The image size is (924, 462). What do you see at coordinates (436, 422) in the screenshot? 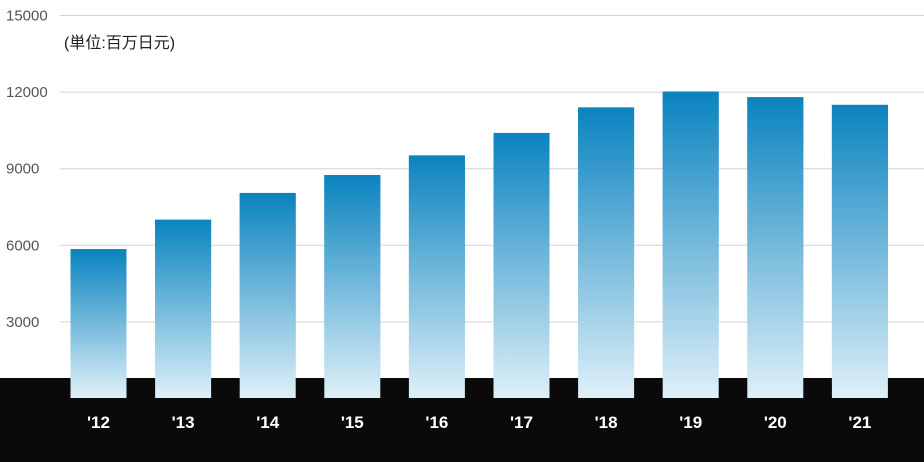
I see `x-category-label: '16` at bounding box center [436, 422].